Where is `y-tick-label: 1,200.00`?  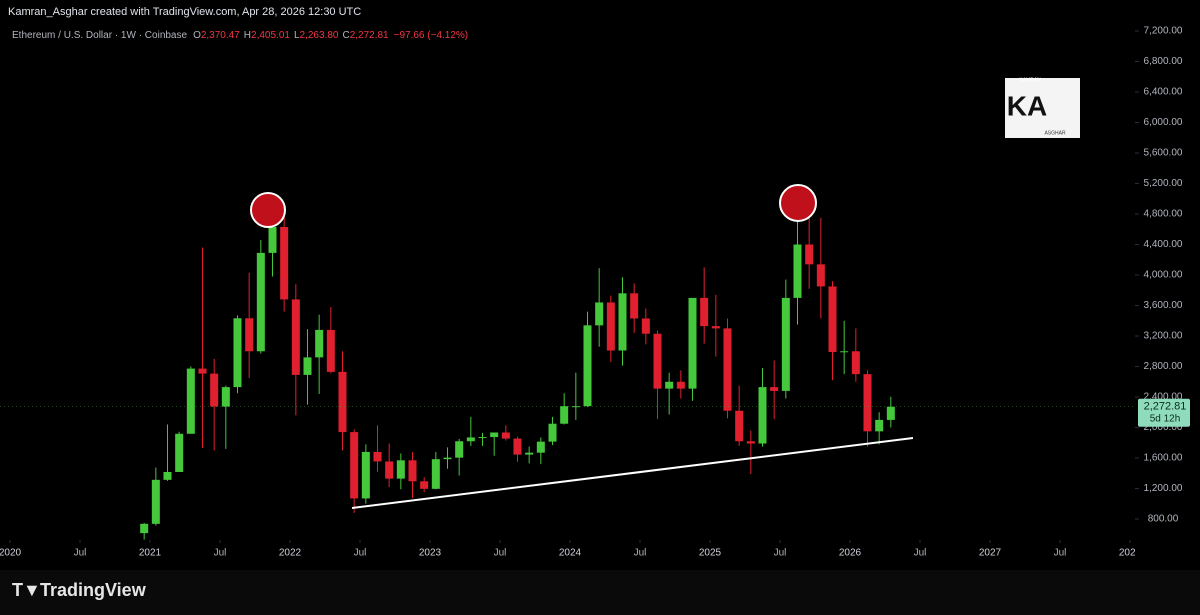 y-tick-label: 1,200.00 is located at coordinates (1163, 488).